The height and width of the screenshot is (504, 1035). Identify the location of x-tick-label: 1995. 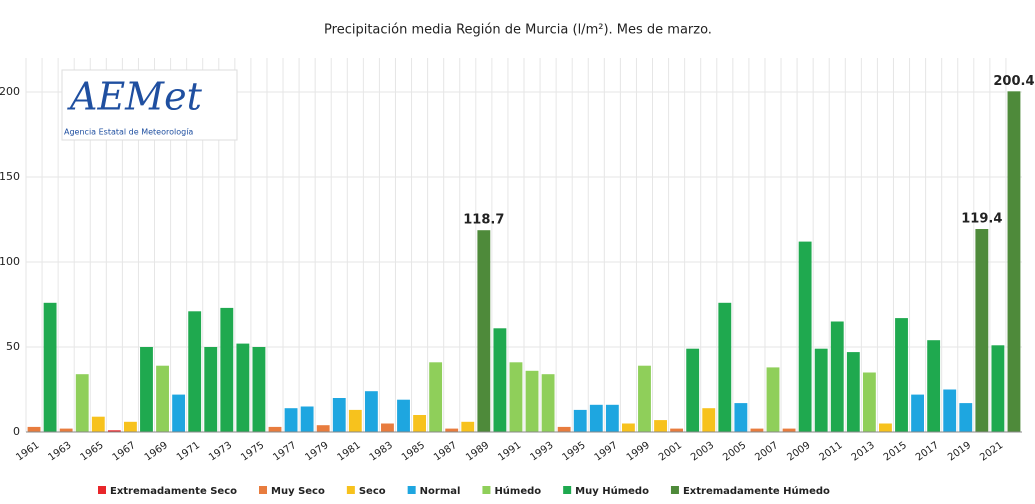
(574, 452).